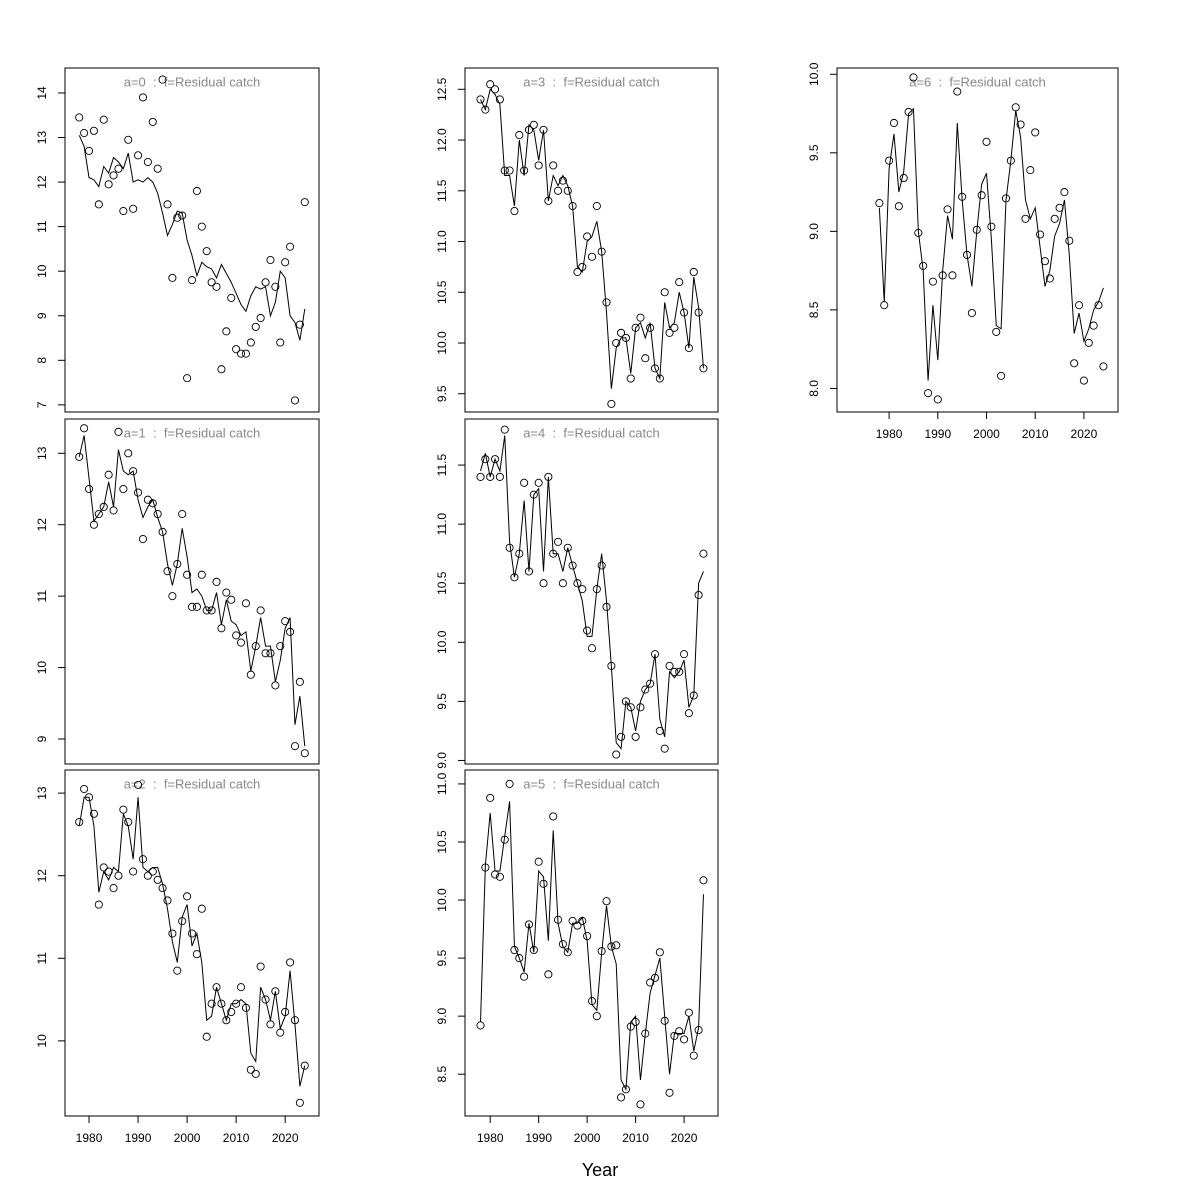  I want to click on x-tick-label: 2020, so click(1084, 434).